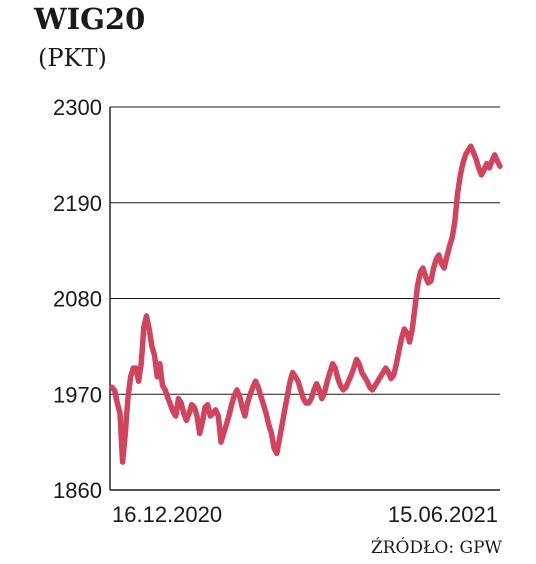  I want to click on chart-title: WIG20, so click(90, 19).